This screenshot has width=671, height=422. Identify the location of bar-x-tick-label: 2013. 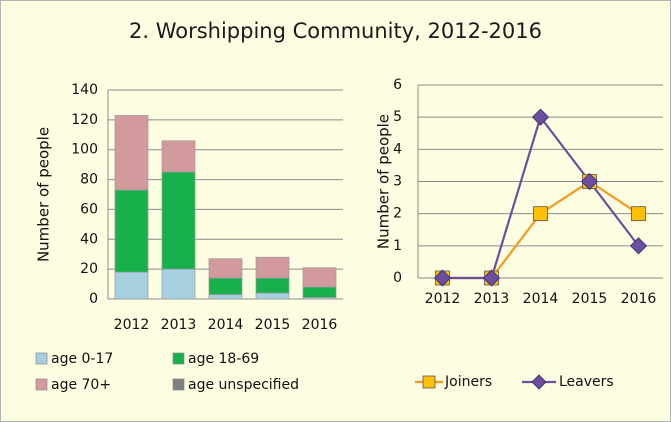
(179, 325).